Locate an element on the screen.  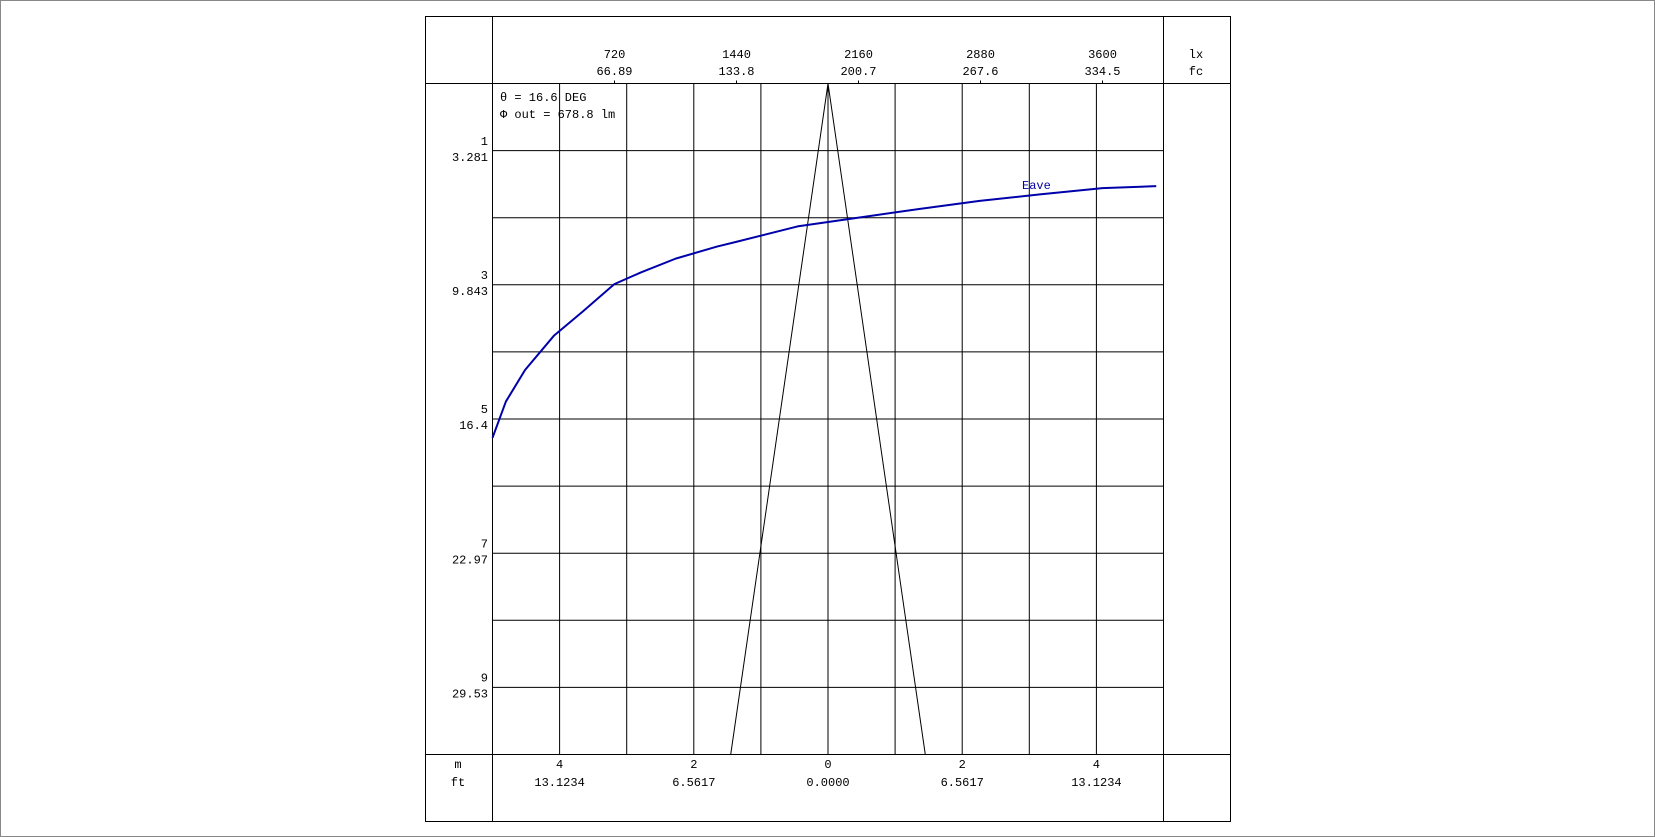
lux-tick-label: 720 is located at coordinates (615, 55).